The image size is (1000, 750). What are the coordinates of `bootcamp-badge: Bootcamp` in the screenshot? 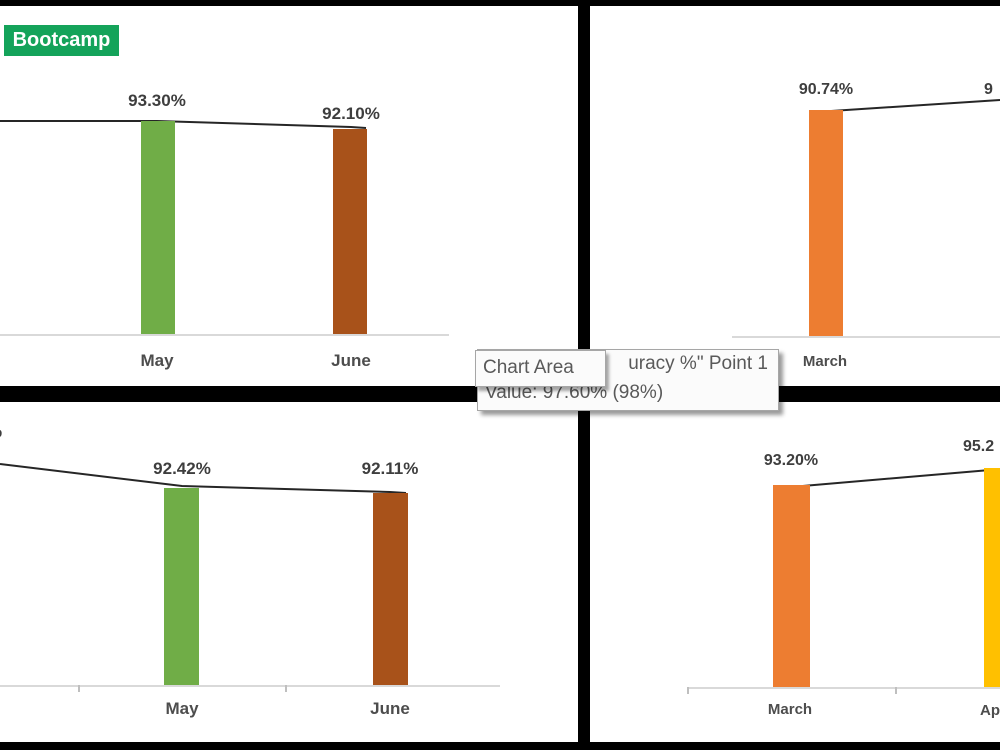 It's located at (61, 40).